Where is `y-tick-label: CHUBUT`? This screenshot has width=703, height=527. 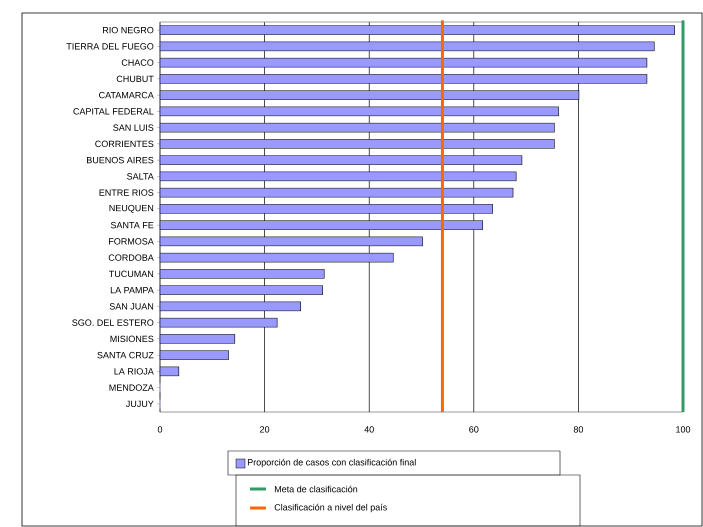
y-tick-label: CHUBUT is located at coordinates (135, 79).